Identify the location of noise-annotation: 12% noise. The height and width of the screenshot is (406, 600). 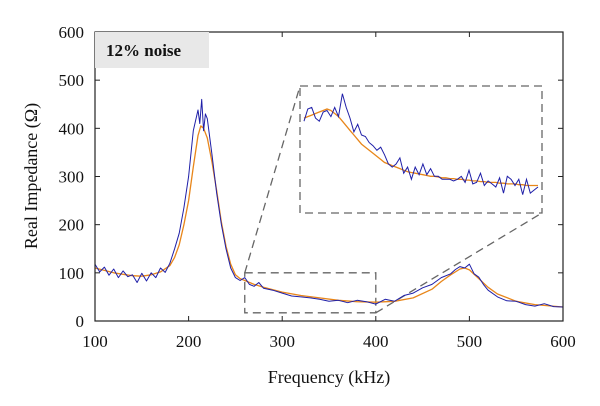
(144, 50).